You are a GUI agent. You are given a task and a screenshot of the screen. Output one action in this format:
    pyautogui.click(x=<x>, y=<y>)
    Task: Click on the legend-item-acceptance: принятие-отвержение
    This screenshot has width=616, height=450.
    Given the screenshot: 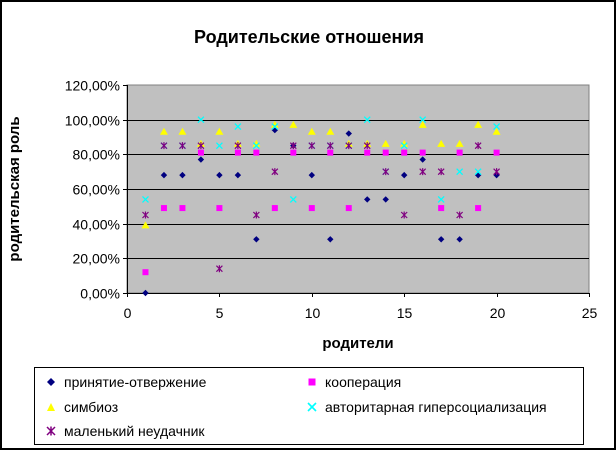 What is the action you would take?
    pyautogui.click(x=124, y=382)
    